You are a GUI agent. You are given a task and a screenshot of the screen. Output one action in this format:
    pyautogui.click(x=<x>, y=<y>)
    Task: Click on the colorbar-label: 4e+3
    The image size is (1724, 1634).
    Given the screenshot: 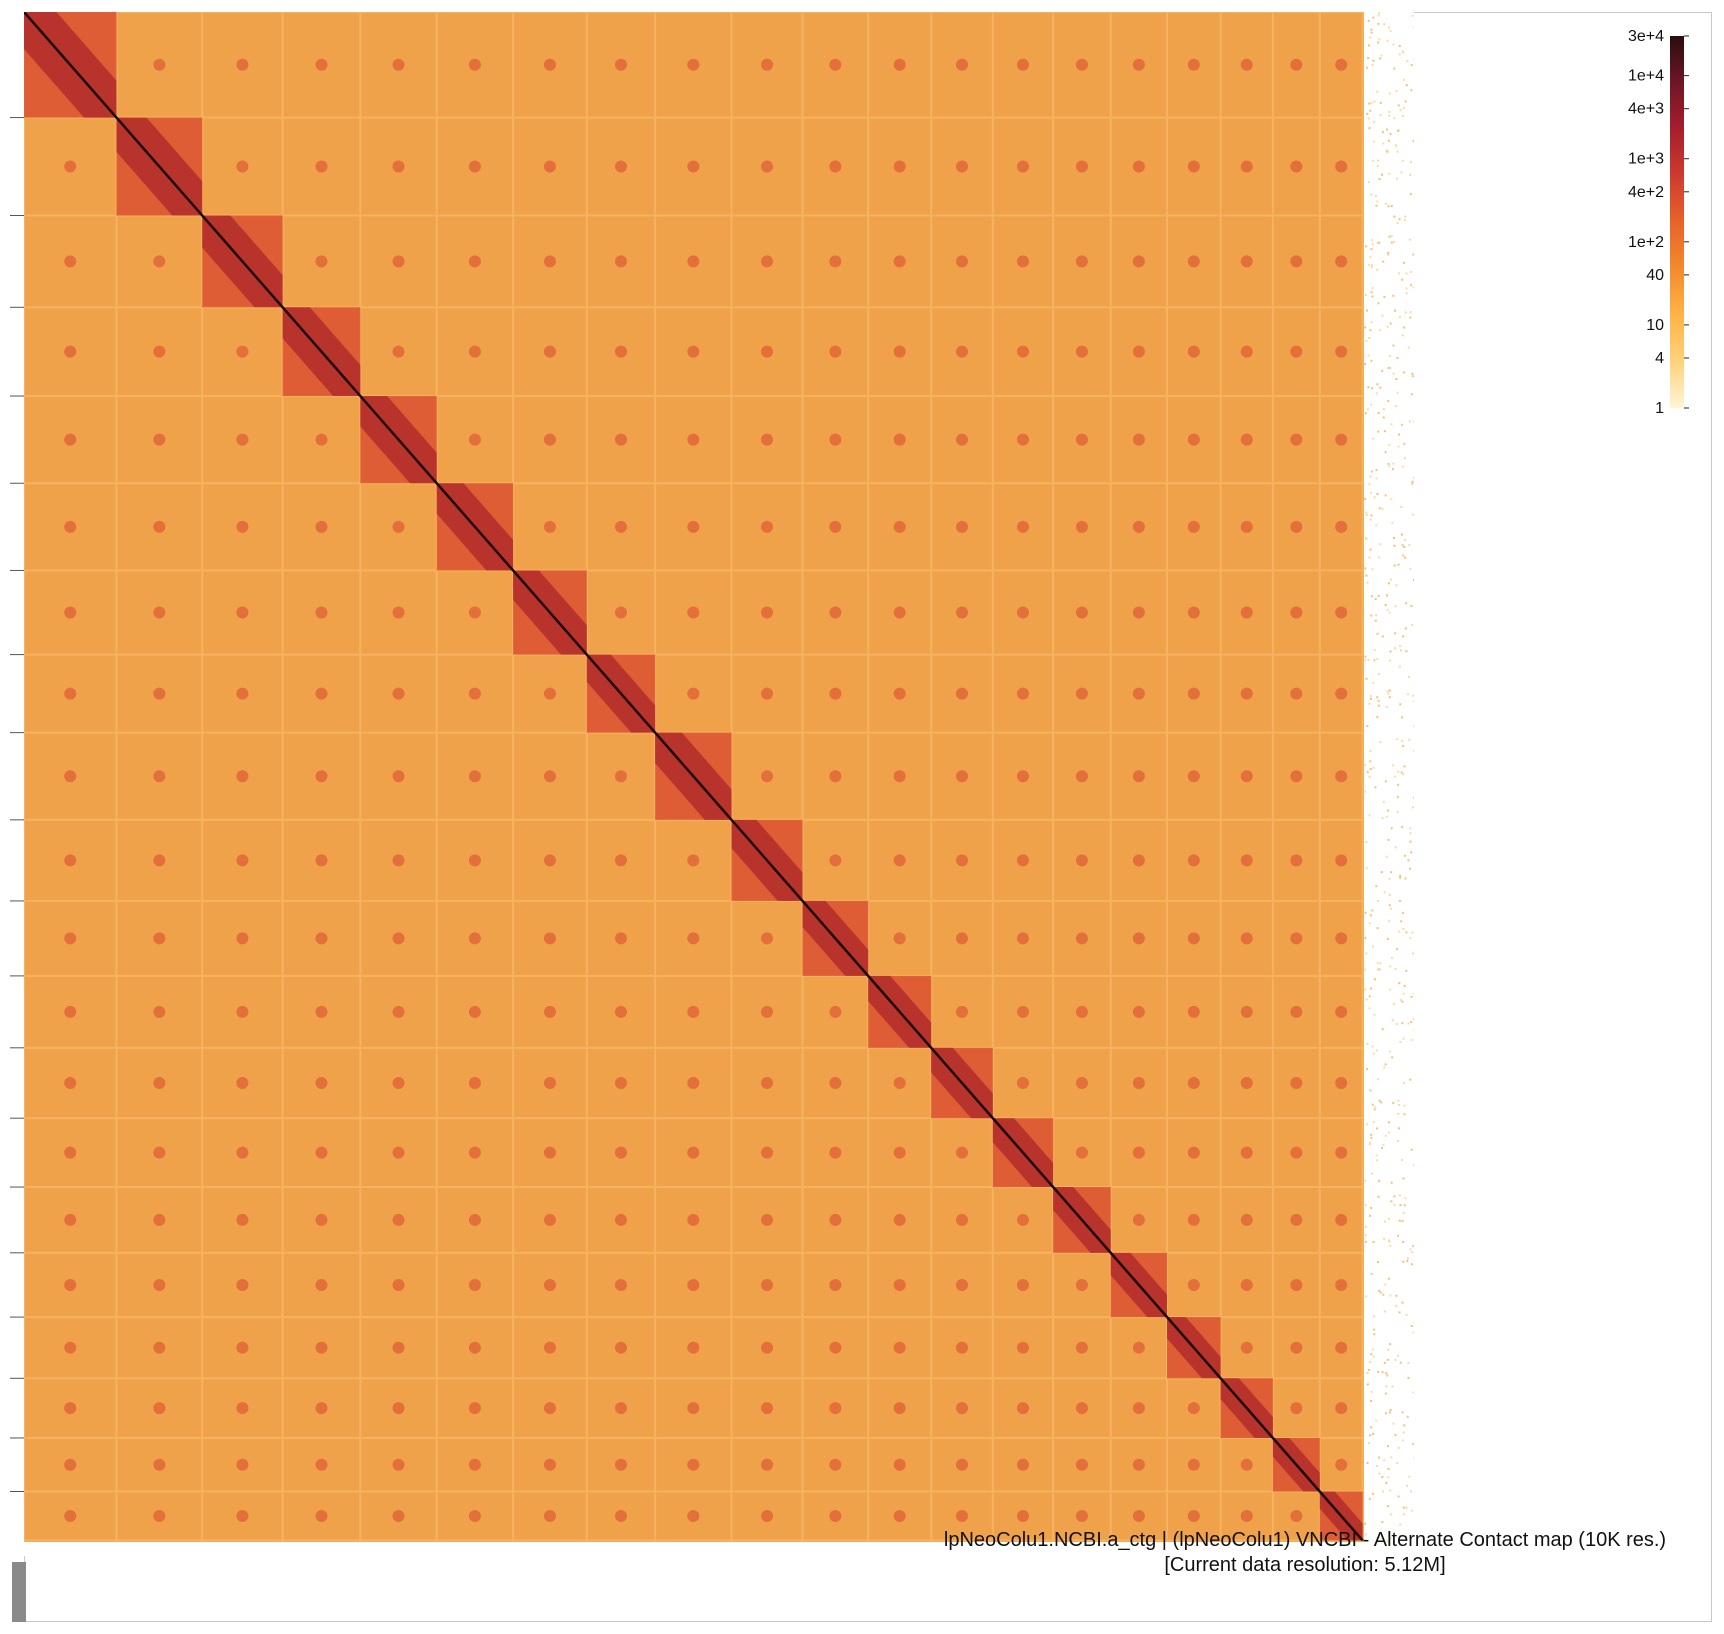 What is the action you would take?
    pyautogui.click(x=1646, y=109)
    